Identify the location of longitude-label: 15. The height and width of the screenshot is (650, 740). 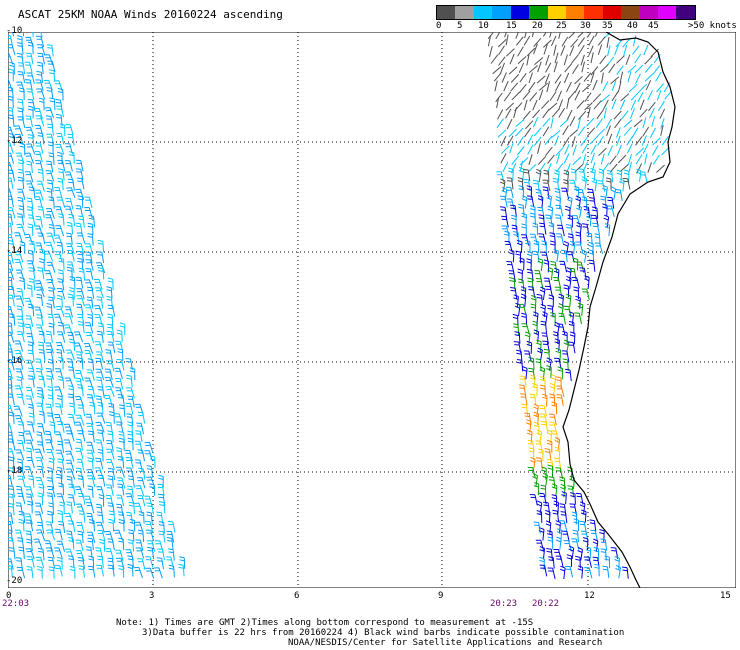
(725, 596).